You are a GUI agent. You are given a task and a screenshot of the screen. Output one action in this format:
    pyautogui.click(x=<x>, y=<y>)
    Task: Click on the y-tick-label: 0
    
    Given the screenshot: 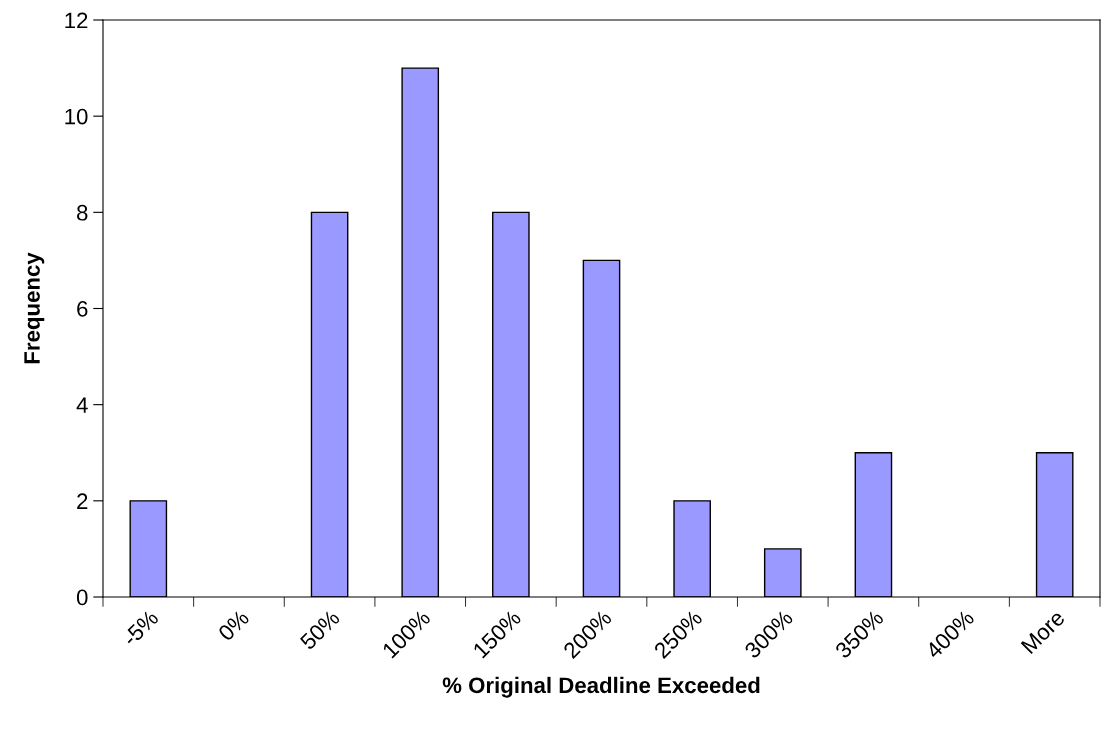 What is the action you would take?
    pyautogui.click(x=82, y=597)
    